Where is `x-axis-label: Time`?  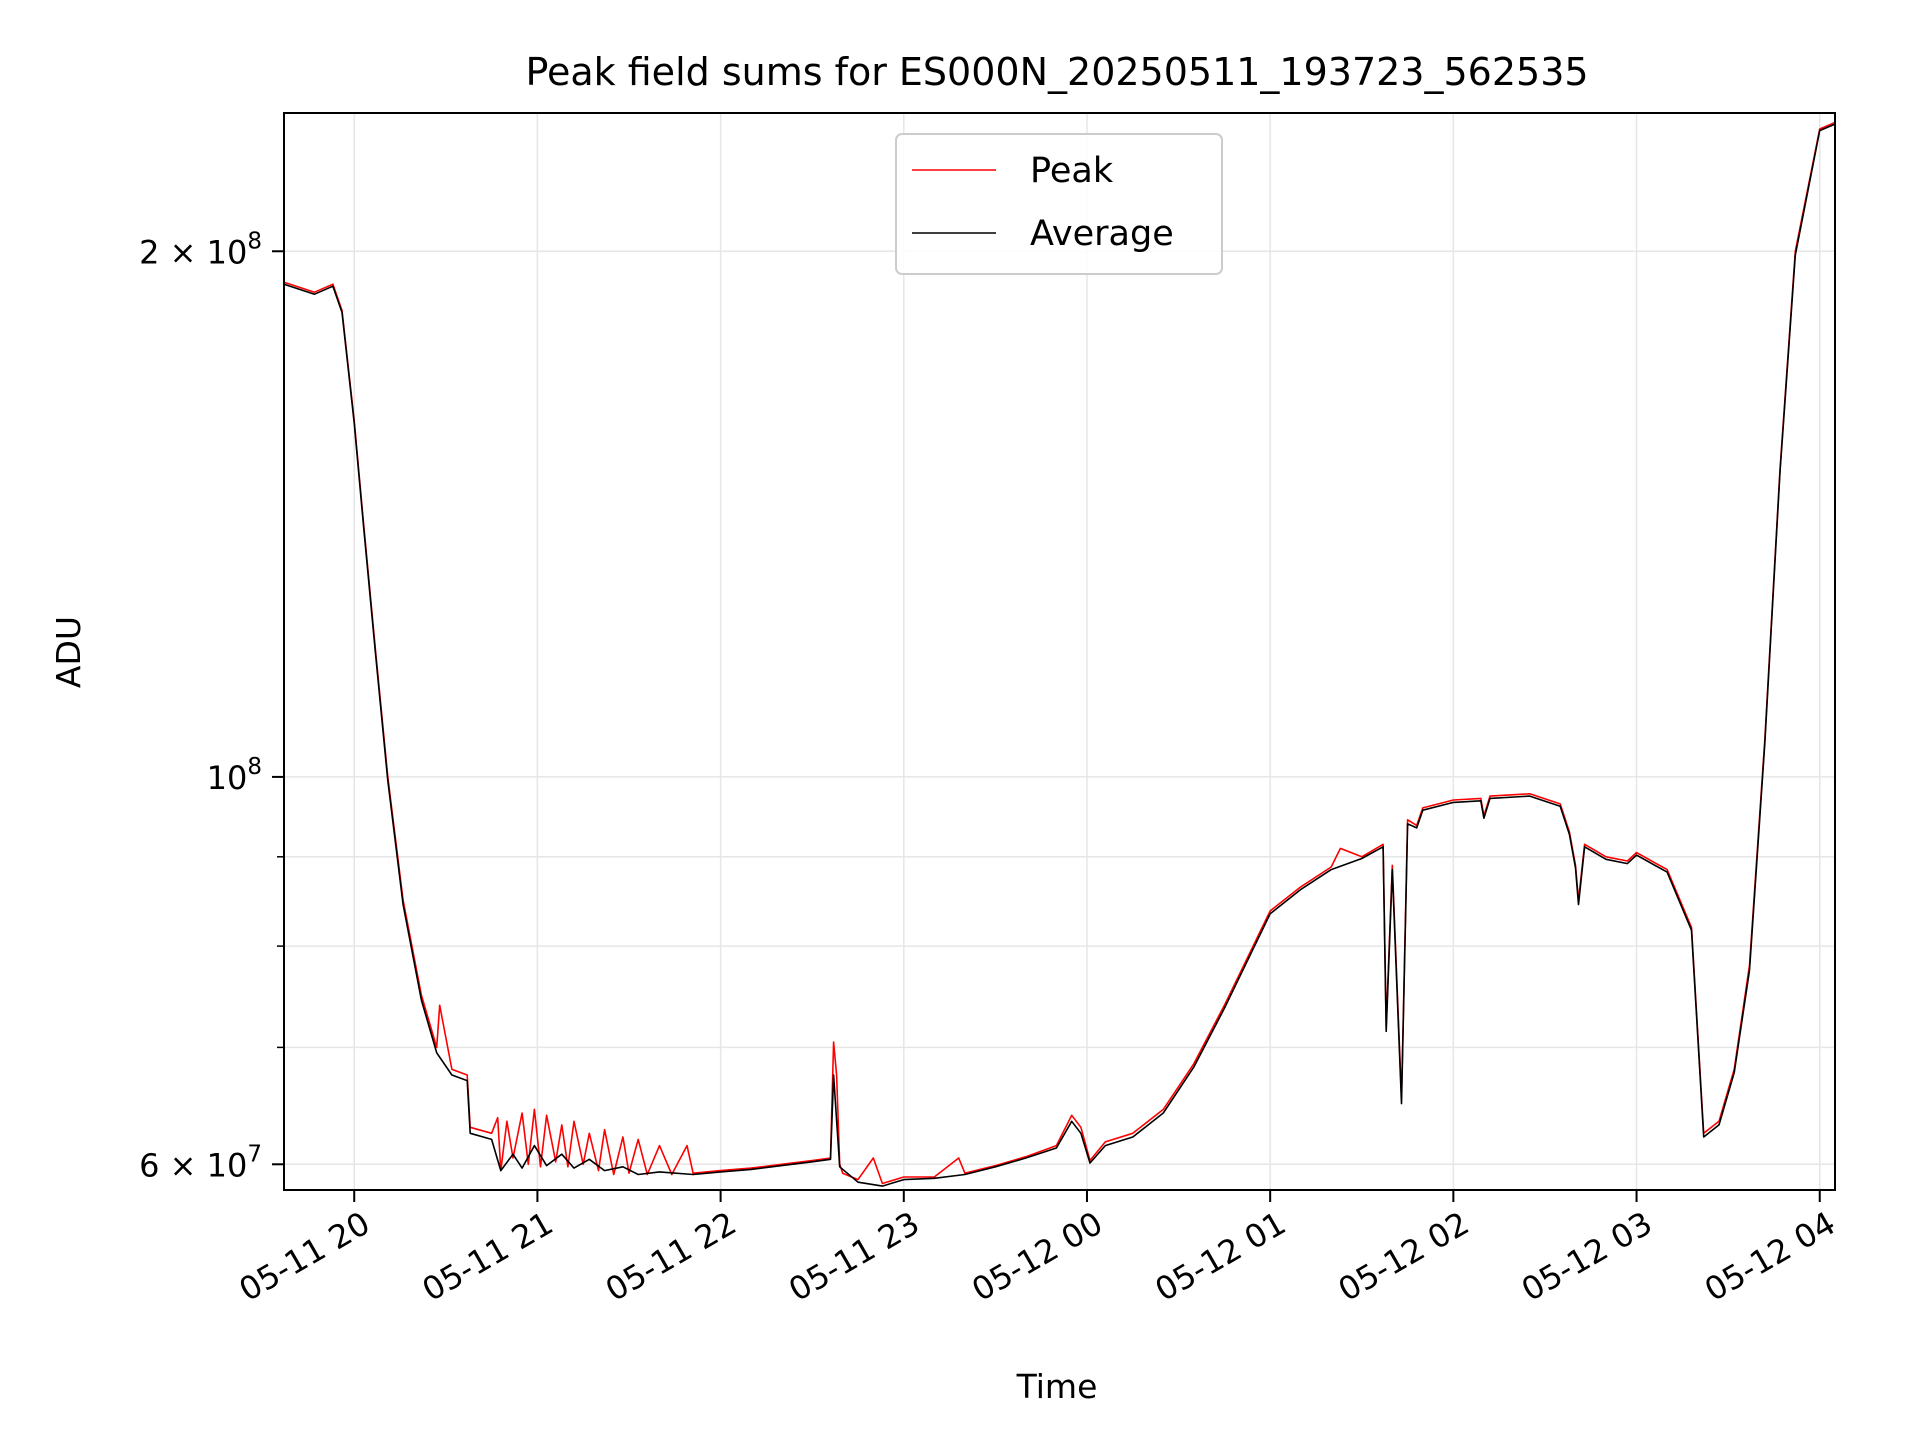
x-axis-label: Time is located at coordinates (1057, 1386).